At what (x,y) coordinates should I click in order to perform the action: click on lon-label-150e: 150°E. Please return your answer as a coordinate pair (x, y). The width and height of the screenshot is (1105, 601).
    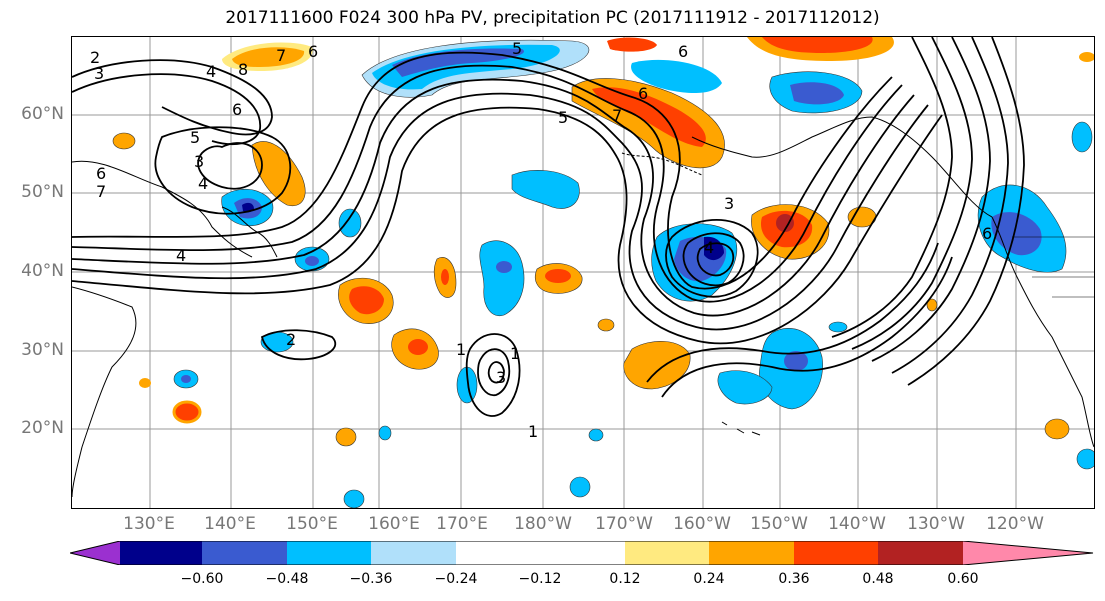
    Looking at the image, I should click on (312, 524).